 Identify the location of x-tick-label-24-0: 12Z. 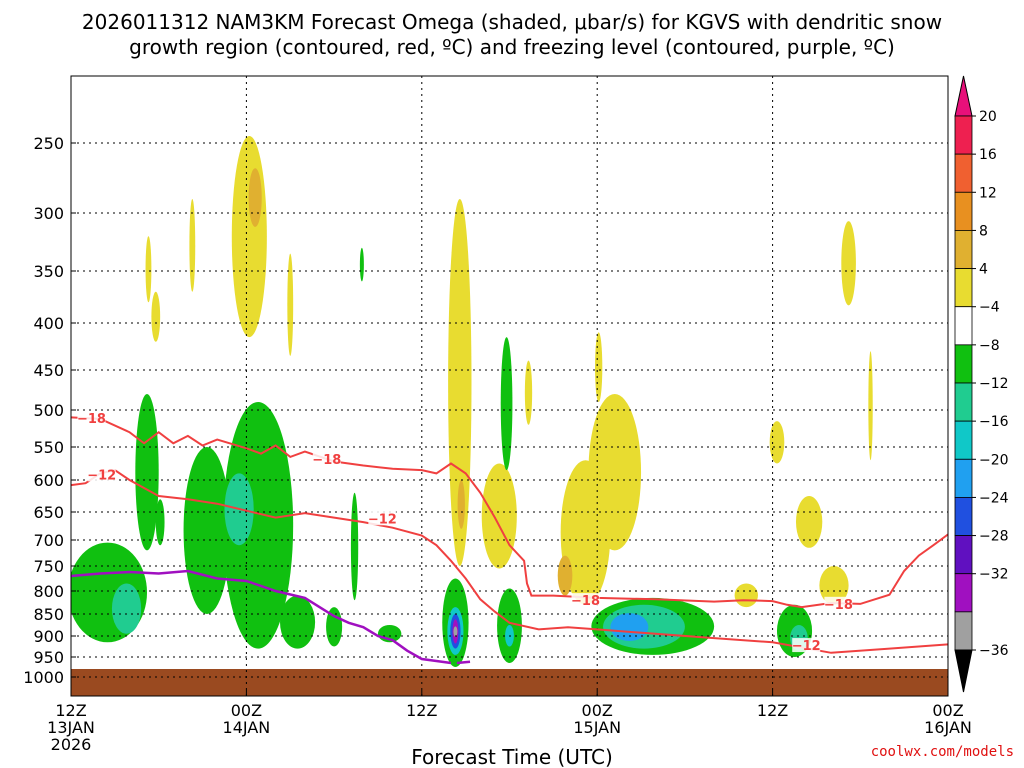
(421, 710).